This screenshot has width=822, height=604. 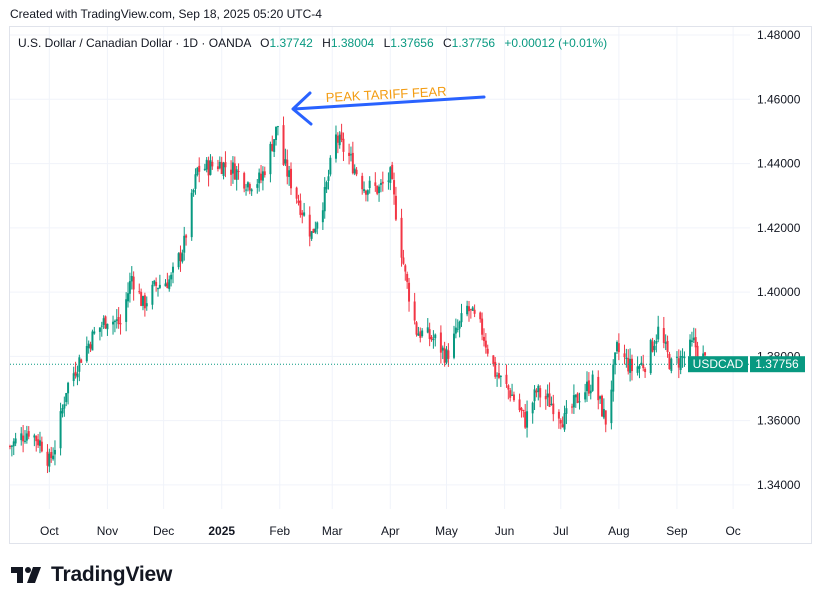 I want to click on tradingview-brand: TradingView, so click(x=91, y=575).